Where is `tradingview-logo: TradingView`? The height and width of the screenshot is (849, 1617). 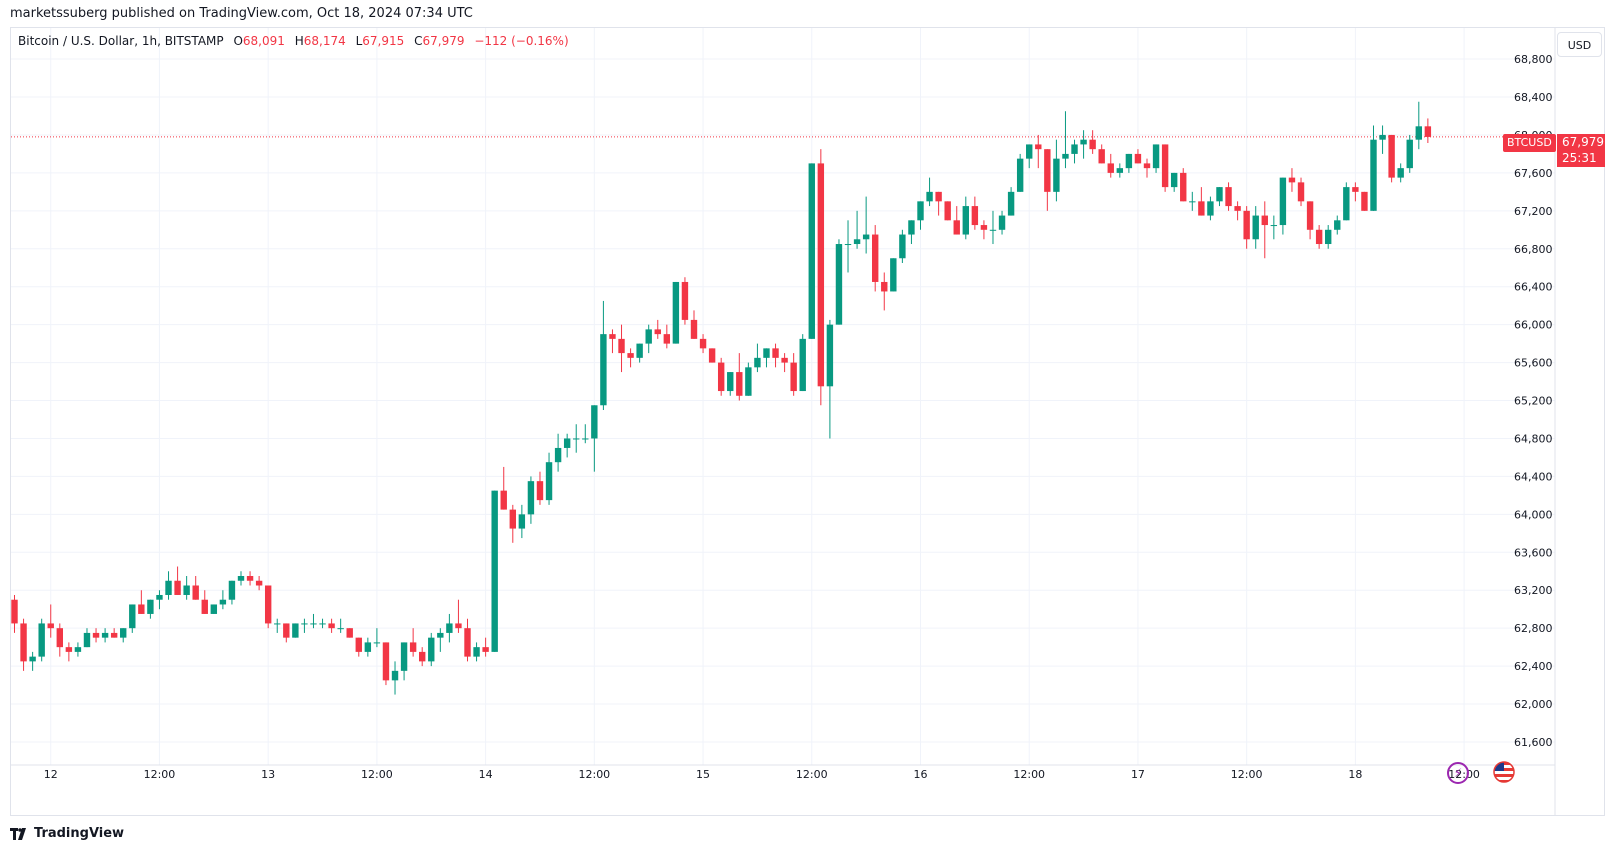
tradingview-logo: TradingView is located at coordinates (67, 833).